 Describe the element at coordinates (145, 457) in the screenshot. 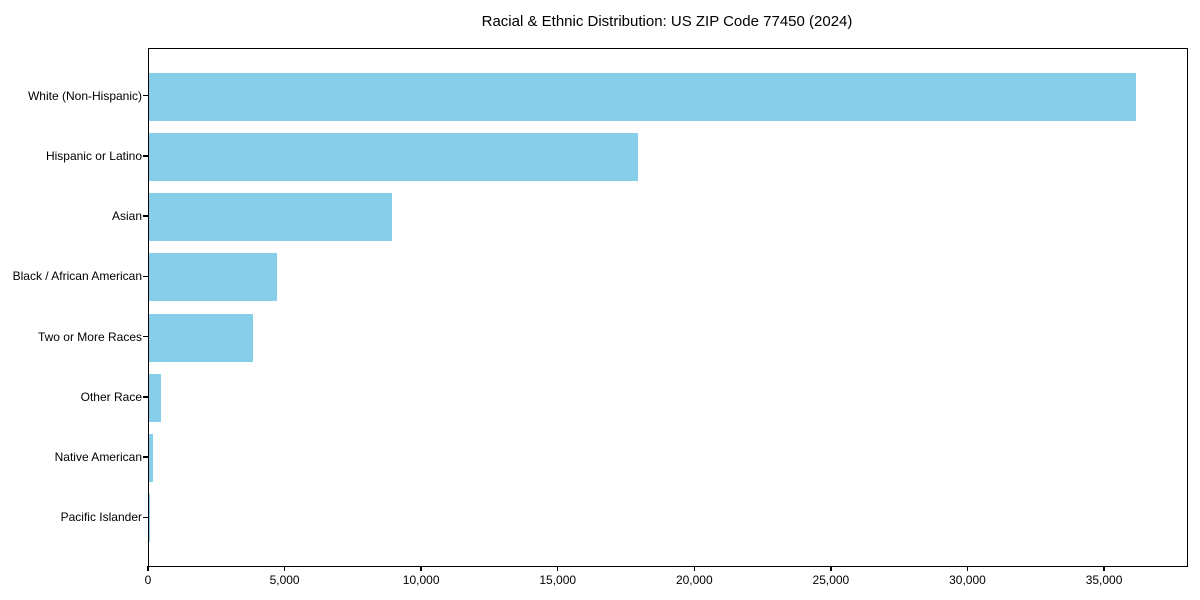

I see `y-tick-native-american` at that location.